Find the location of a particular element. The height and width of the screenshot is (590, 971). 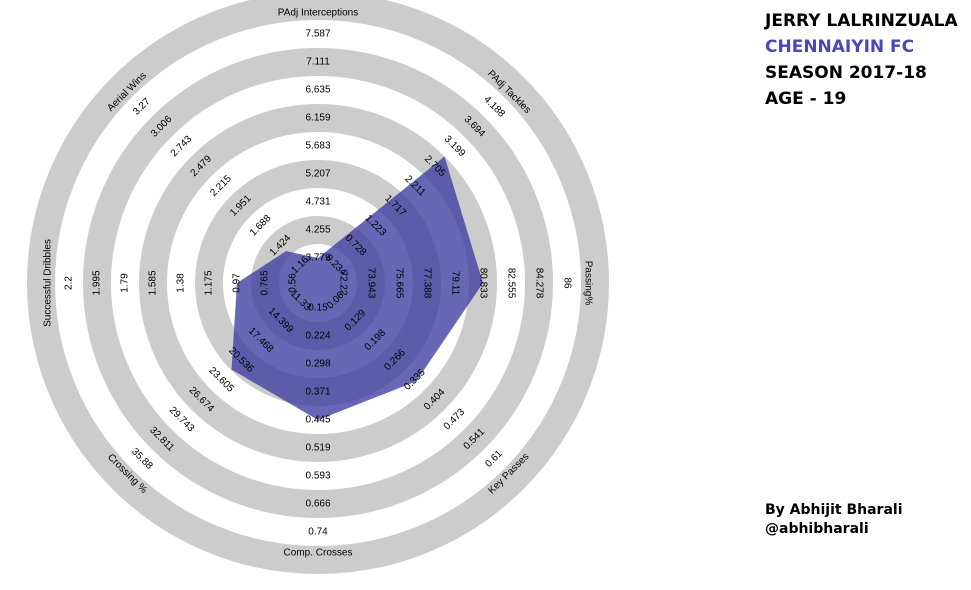

tick-label: 4.731 is located at coordinates (317, 202).